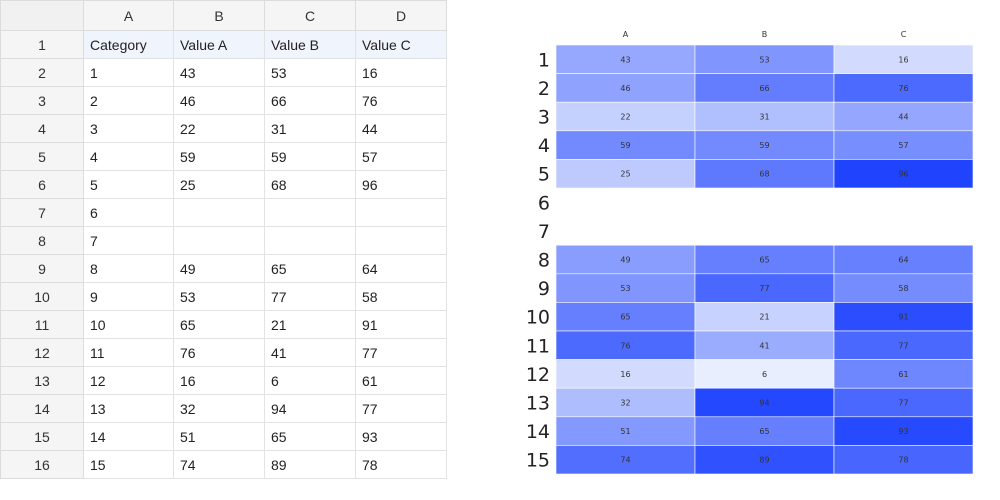 This screenshot has width=1000, height=500. Describe the element at coordinates (42, 156) in the screenshot. I see `row-header: 5` at that location.